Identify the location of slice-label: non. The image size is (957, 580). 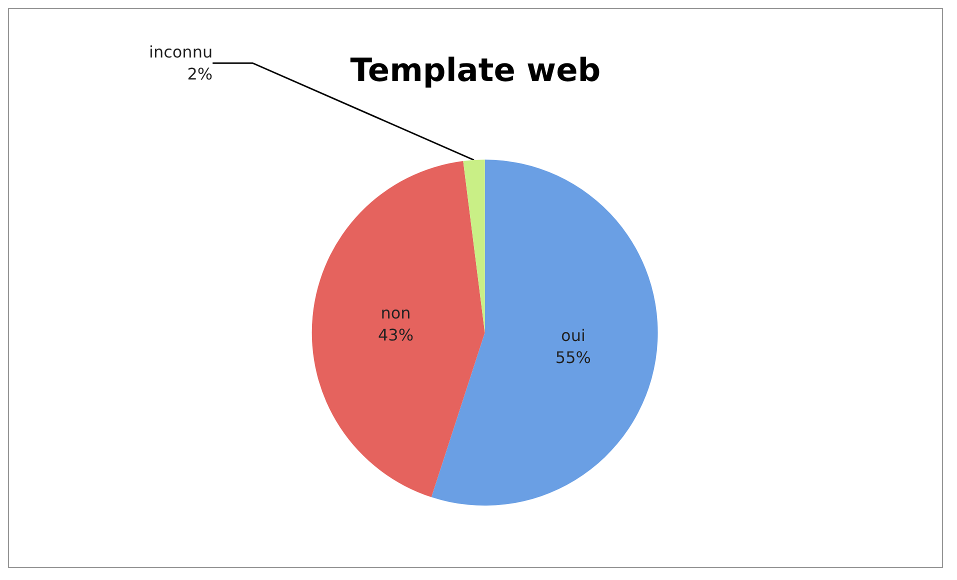
(395, 313).